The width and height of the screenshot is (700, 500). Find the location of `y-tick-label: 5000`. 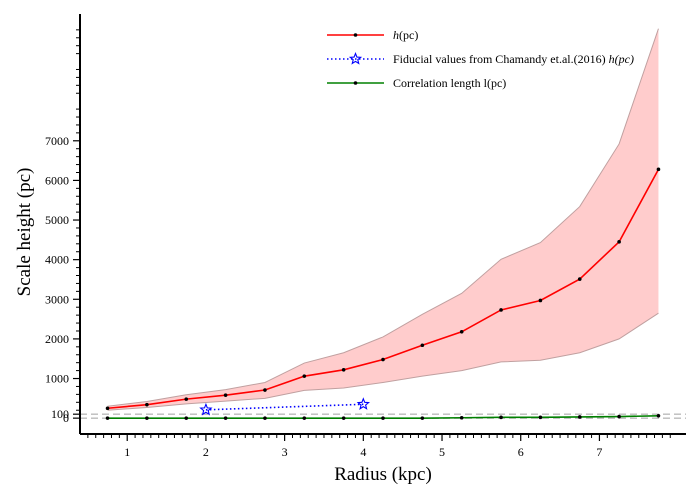

y-tick-label: 5000 is located at coordinates (57, 220).